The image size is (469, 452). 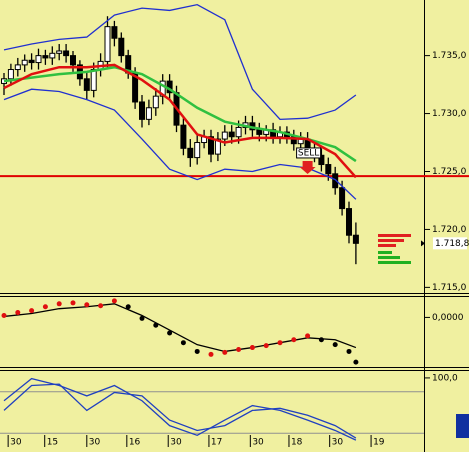 I want to click on y-tick-label: 1.715,0, so click(x=449, y=288).